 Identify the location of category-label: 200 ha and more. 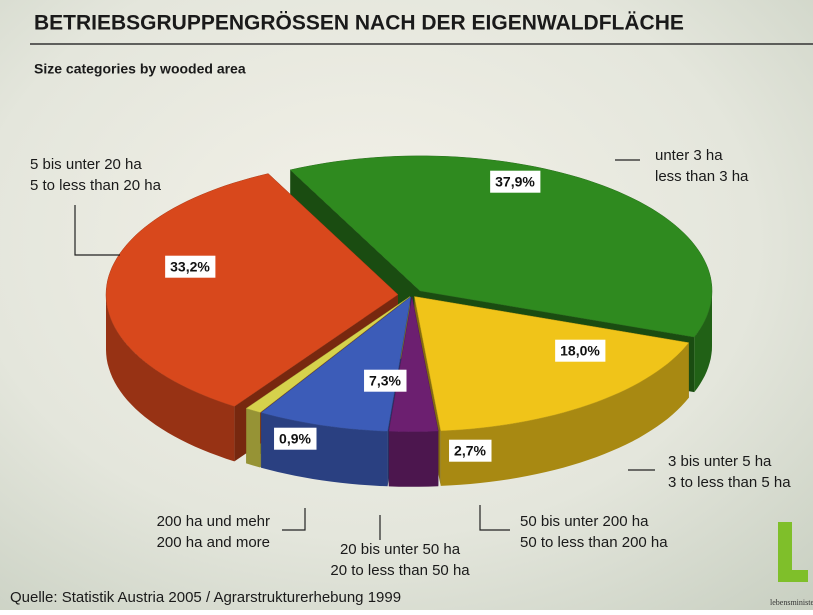
(213, 542).